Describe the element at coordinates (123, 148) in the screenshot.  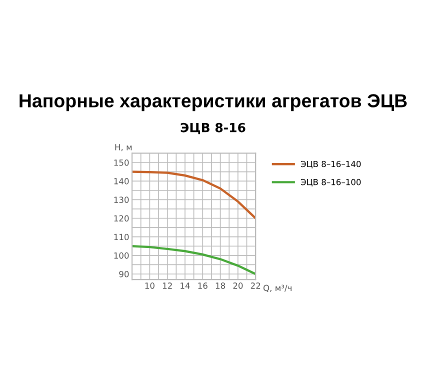
I see `y-axis-title: H, м` at that location.